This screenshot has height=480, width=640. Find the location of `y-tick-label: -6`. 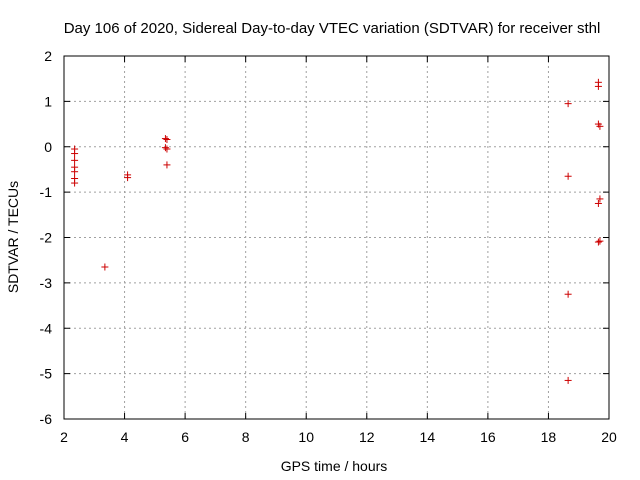

y-tick-label: -6 is located at coordinates (46, 419).